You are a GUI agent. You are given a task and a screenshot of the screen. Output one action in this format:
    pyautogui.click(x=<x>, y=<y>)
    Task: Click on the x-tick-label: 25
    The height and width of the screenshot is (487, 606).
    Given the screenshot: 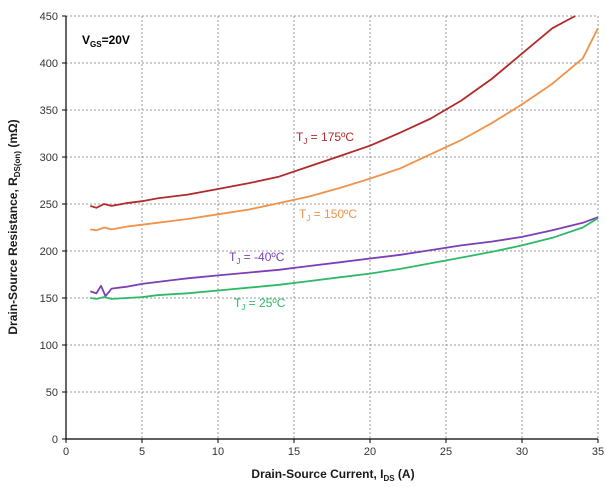 What is the action you would take?
    pyautogui.click(x=446, y=452)
    